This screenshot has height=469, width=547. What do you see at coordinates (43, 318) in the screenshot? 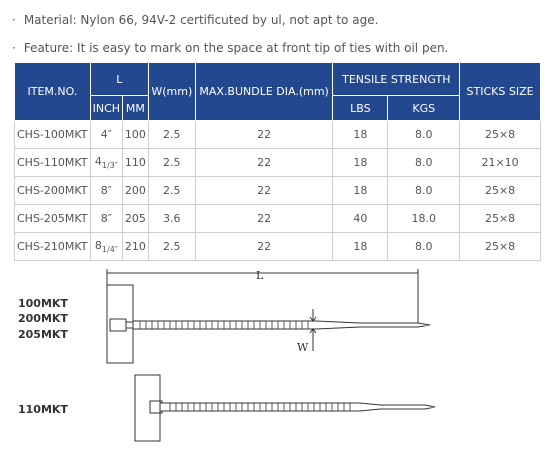
I see `model-label: 200MKT` at bounding box center [43, 318].